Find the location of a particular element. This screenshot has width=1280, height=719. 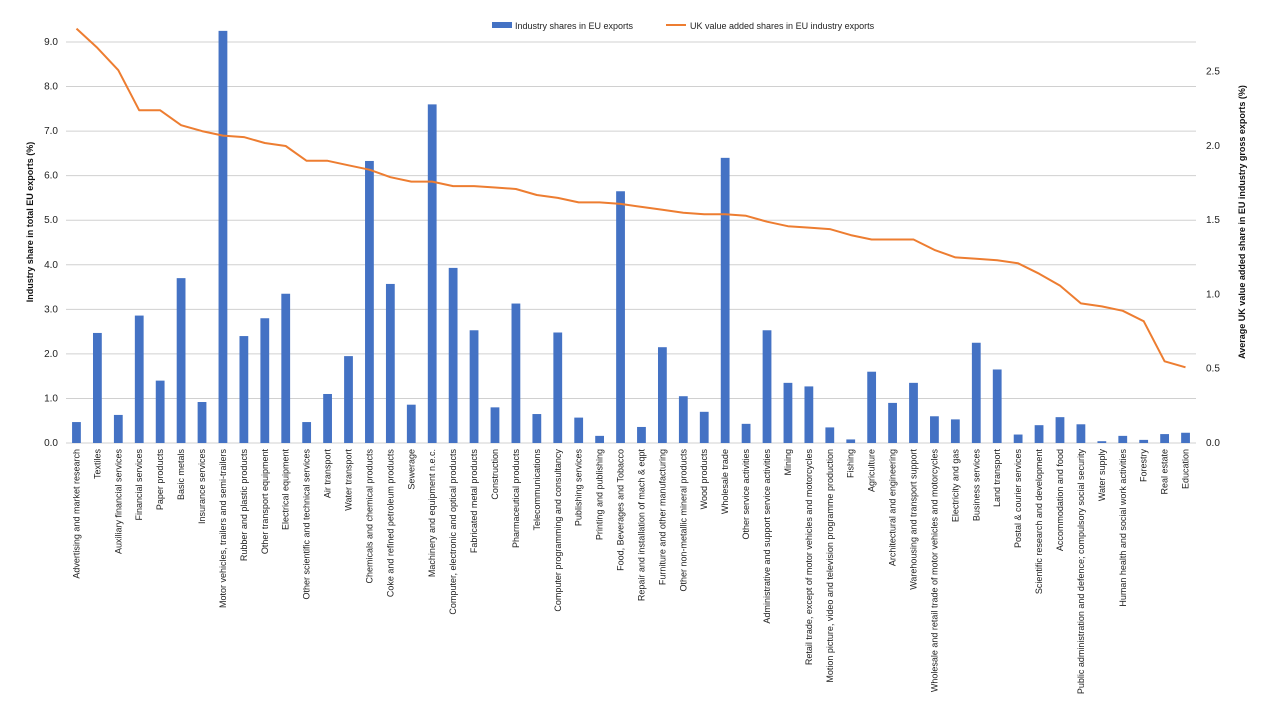

category-label: Other service activities is located at coordinates (746, 494).